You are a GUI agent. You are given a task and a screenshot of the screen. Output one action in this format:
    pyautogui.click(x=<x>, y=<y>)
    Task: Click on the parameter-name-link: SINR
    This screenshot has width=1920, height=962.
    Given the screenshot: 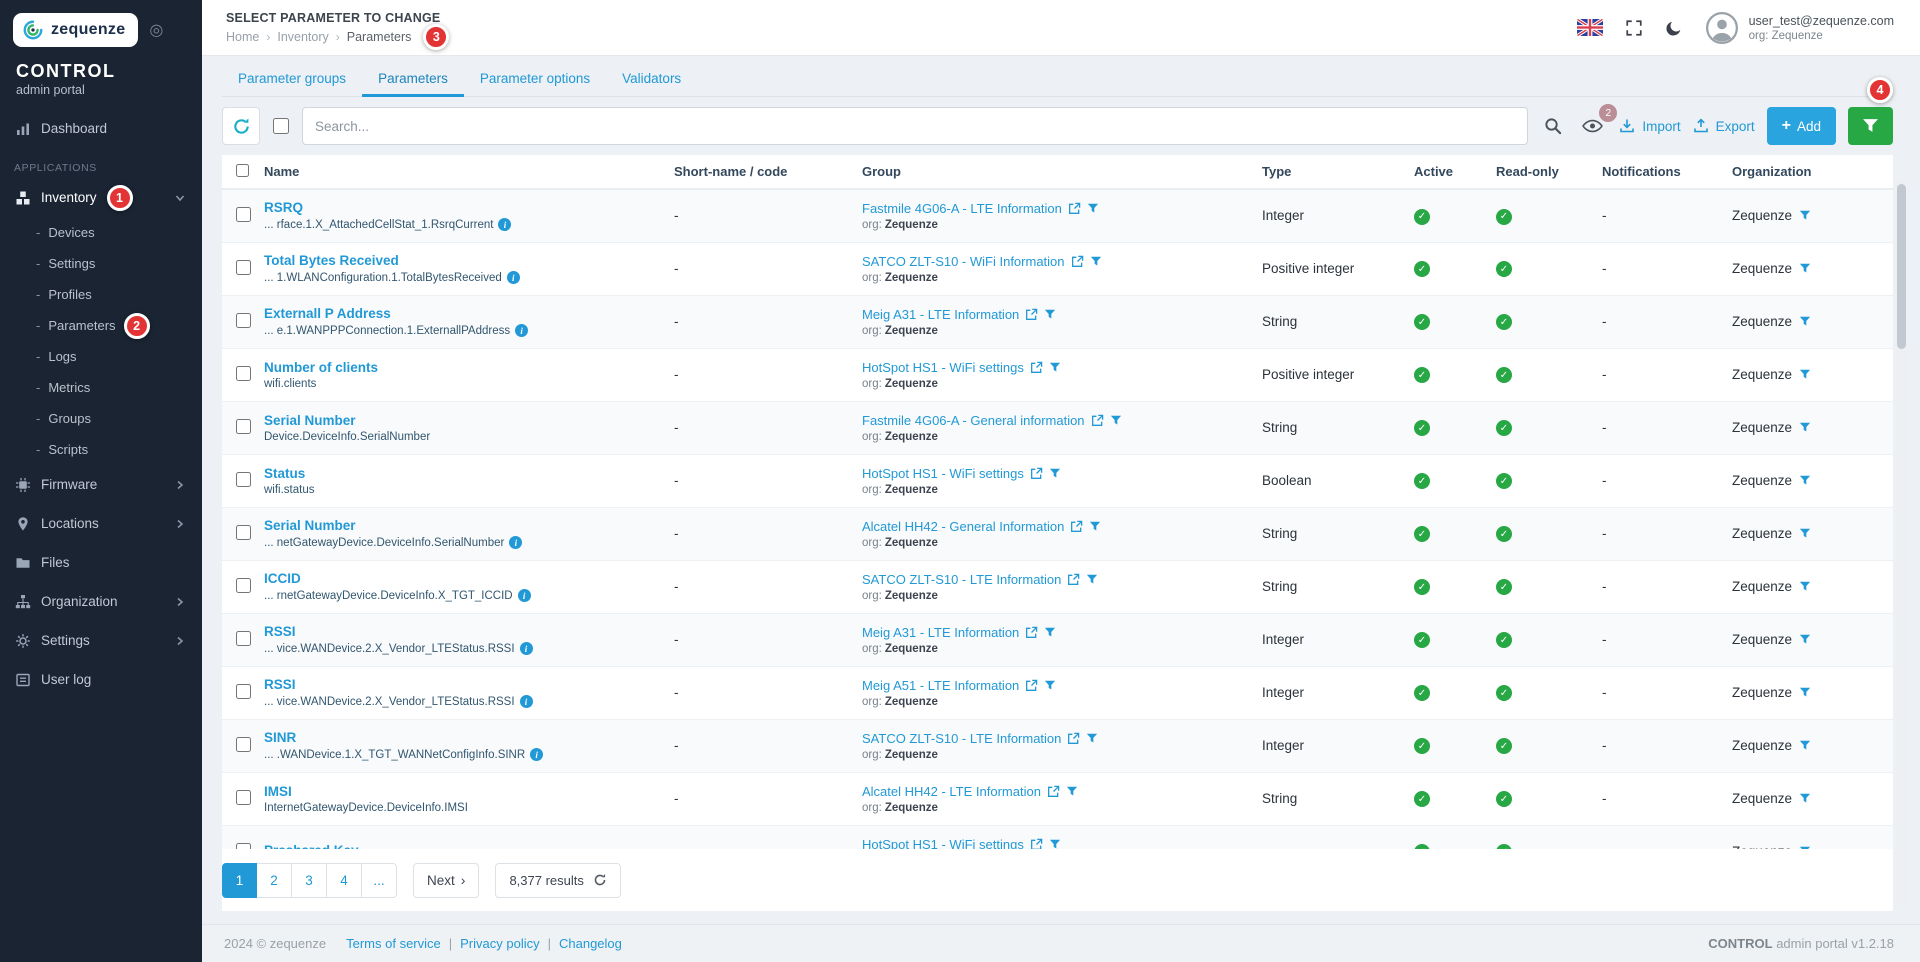 What is the action you would take?
    pyautogui.click(x=280, y=737)
    